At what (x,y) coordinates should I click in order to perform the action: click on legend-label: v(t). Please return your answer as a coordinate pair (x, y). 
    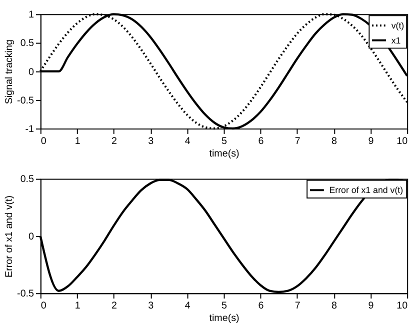
    Looking at the image, I should click on (397, 25).